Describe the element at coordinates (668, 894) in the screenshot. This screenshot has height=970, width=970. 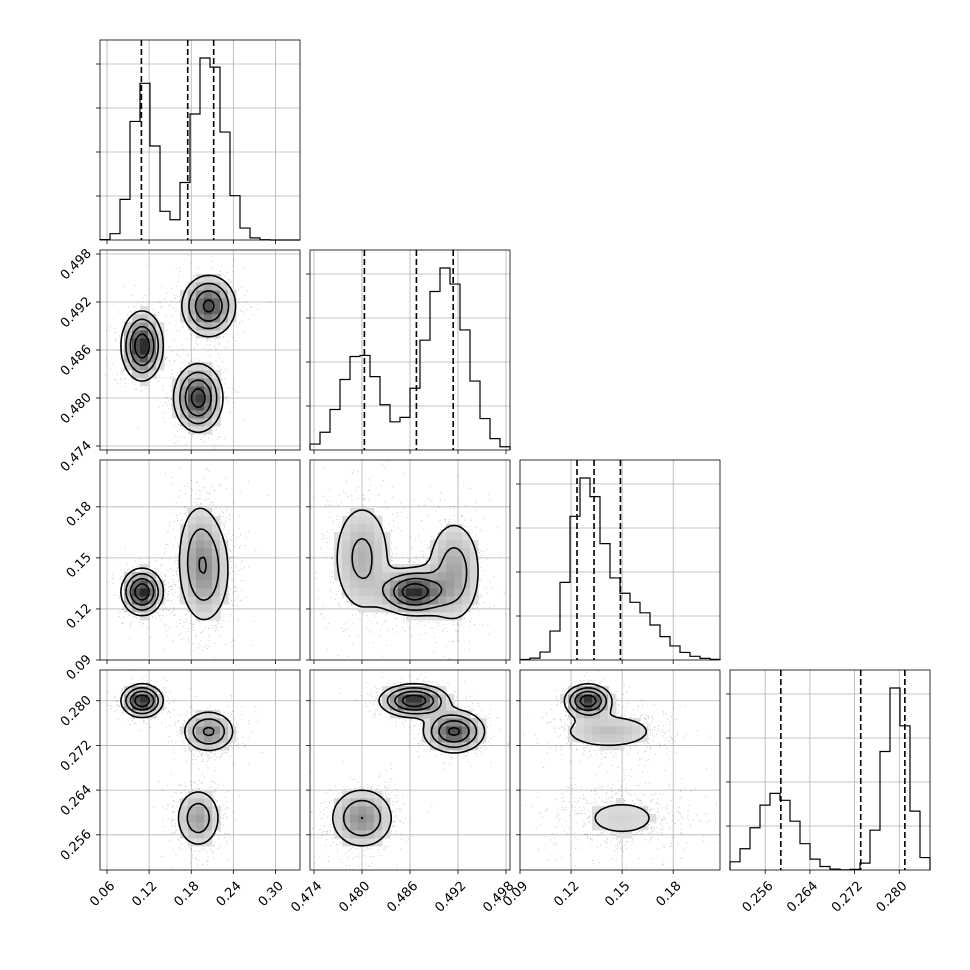
I see `x-tick-label: 0.18` at that location.